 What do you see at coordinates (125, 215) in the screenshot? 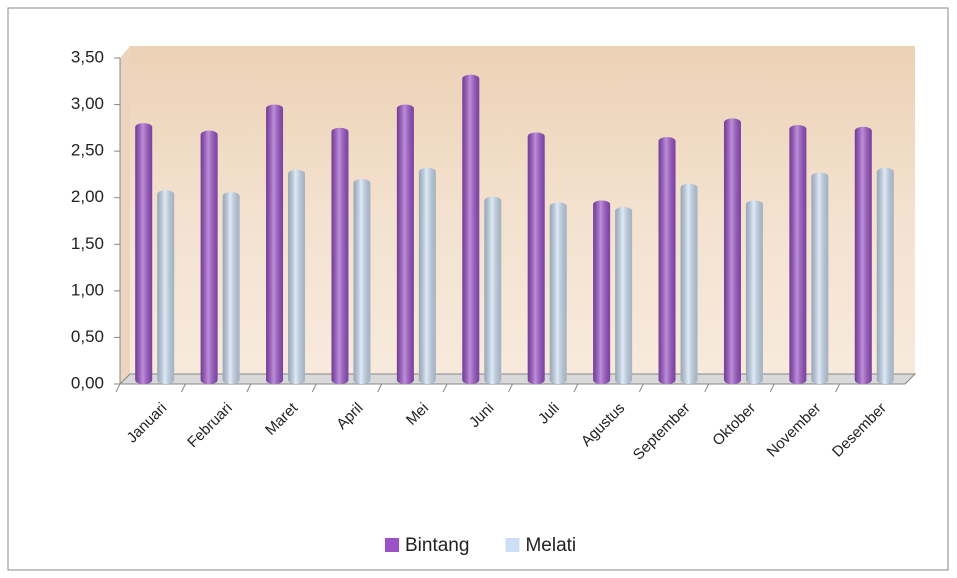
I see `plot-side-wall` at bounding box center [125, 215].